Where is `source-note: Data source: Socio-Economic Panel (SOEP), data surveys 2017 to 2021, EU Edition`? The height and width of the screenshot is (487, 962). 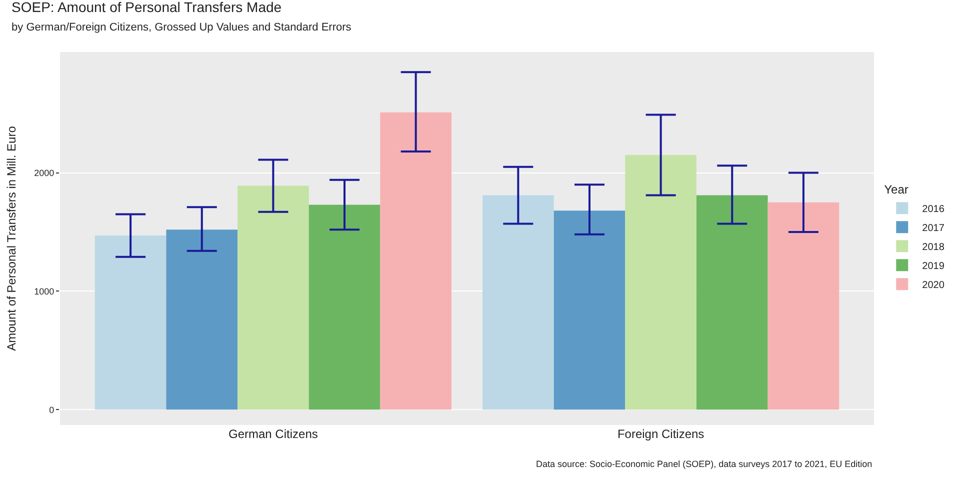 source-note: Data source: Socio-Economic Panel (SOEP), data surveys 2017 to 2021, EU Edition is located at coordinates (704, 464).